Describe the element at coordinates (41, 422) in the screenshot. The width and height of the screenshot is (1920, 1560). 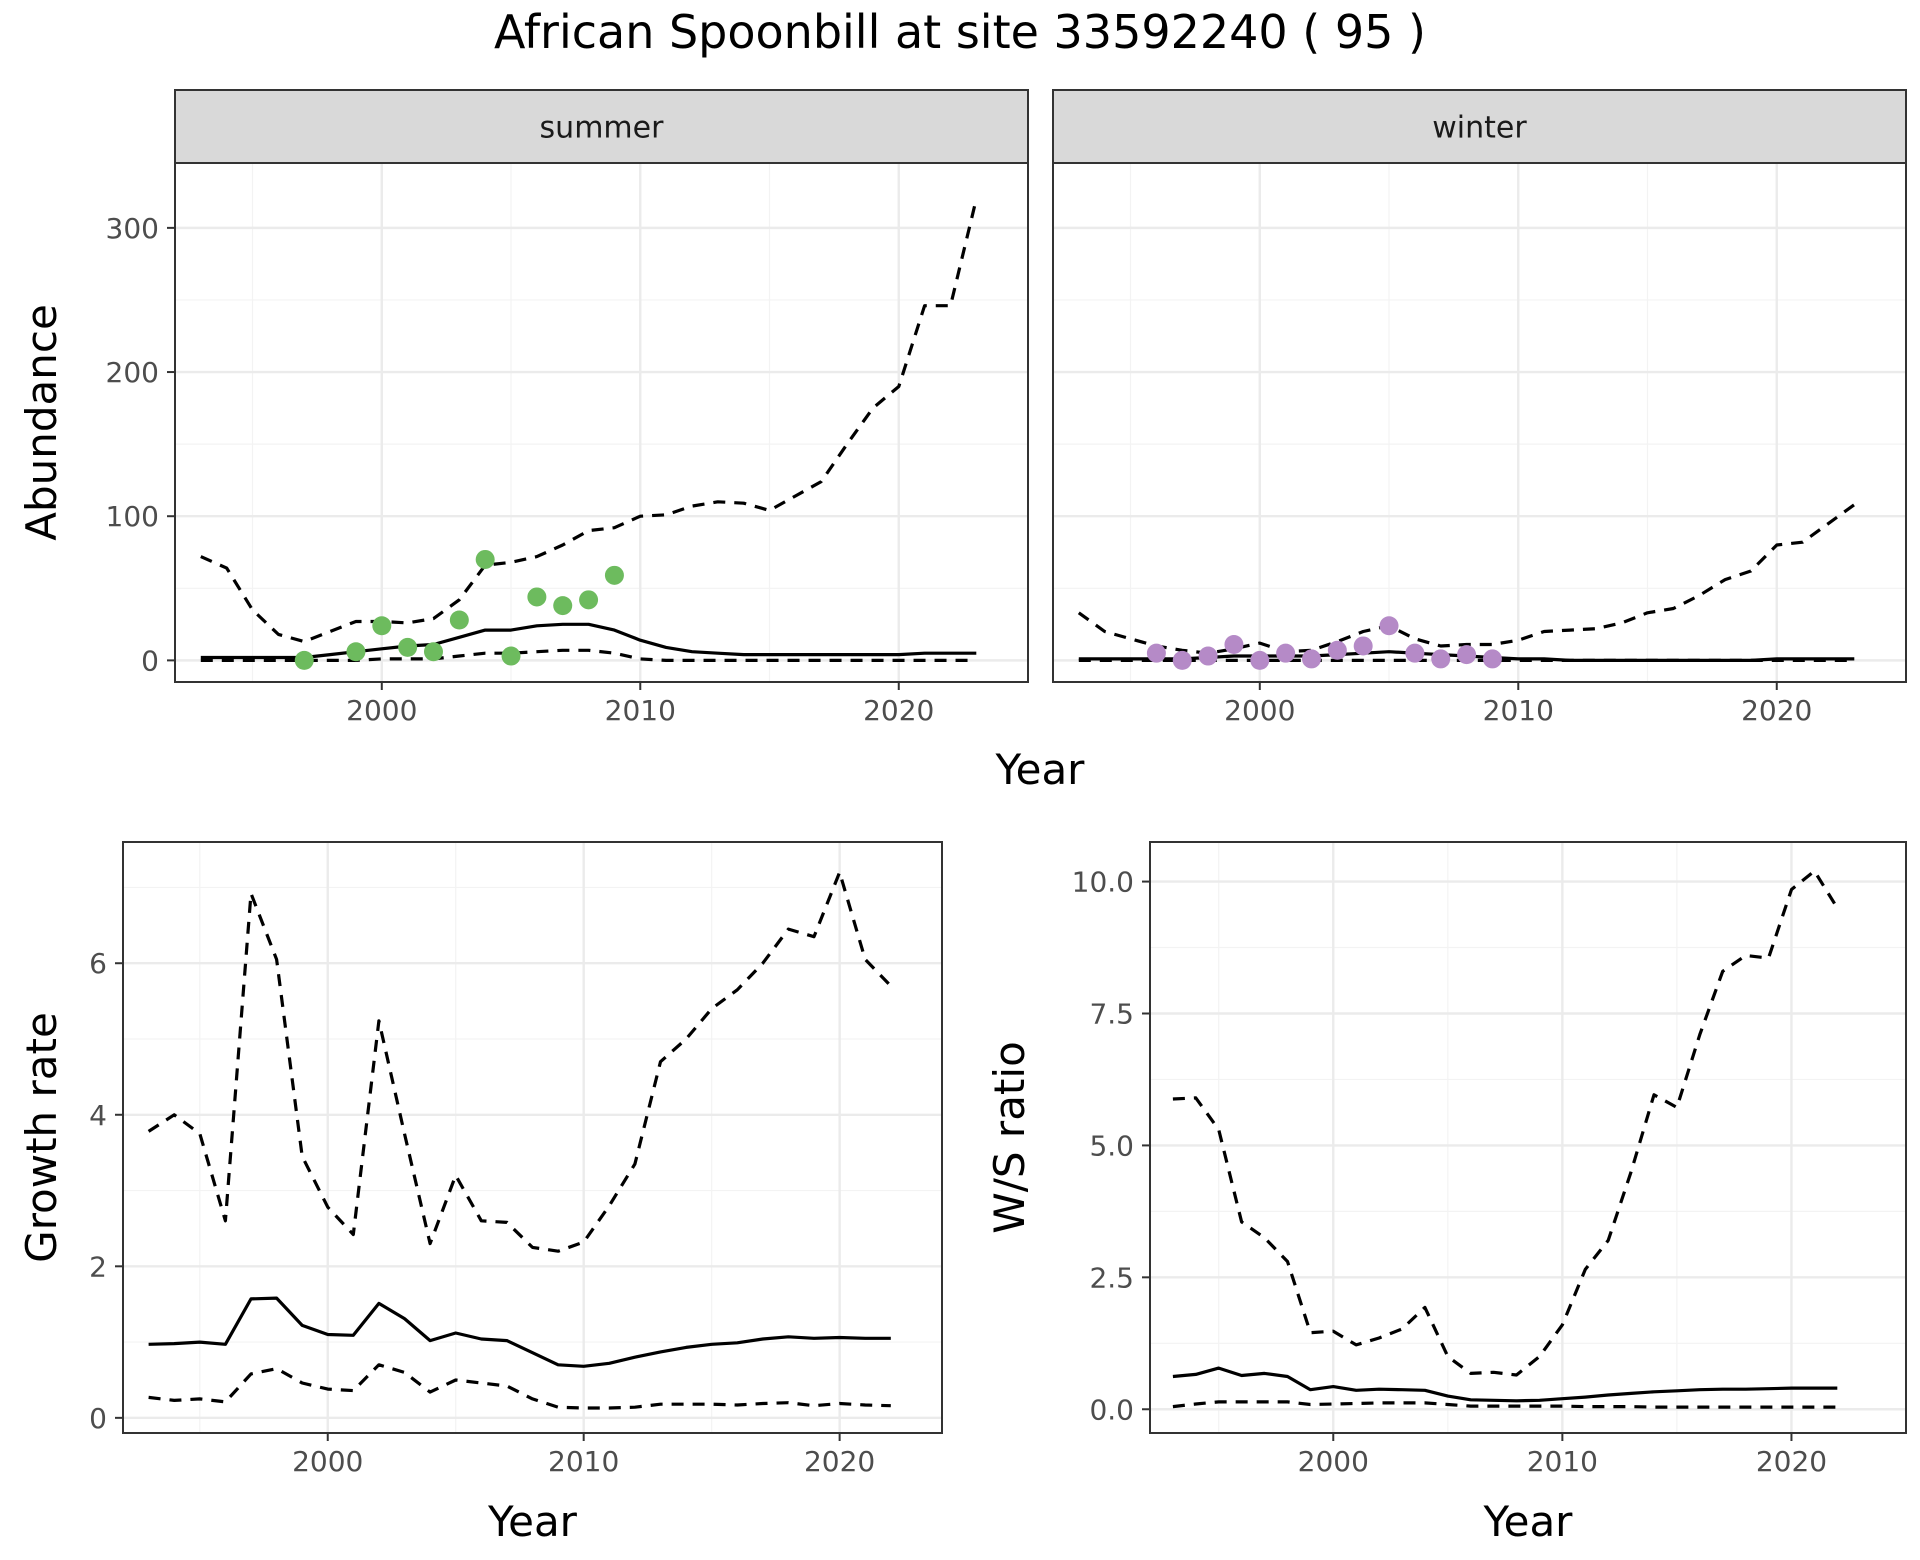
I see `y-axis-title: Abundance` at that location.